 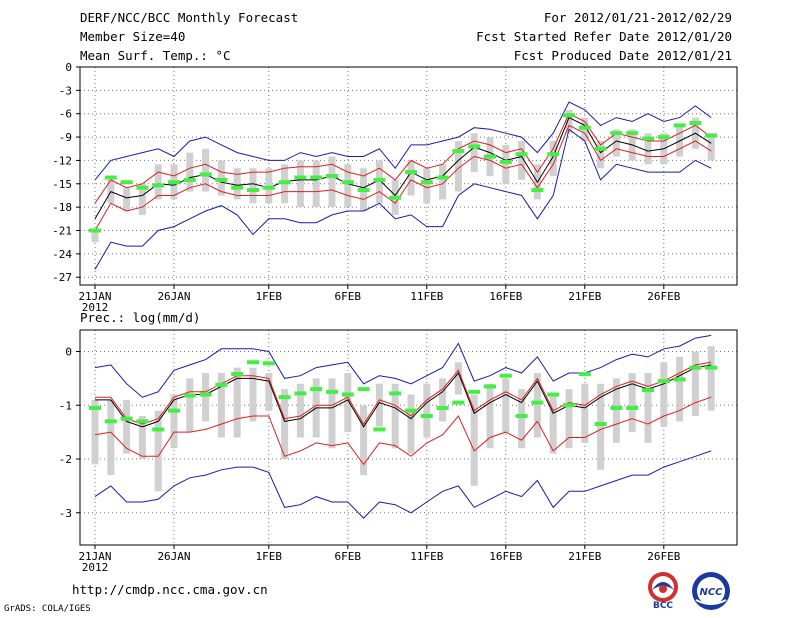 I want to click on y-tick-label: -21, so click(x=62, y=231).